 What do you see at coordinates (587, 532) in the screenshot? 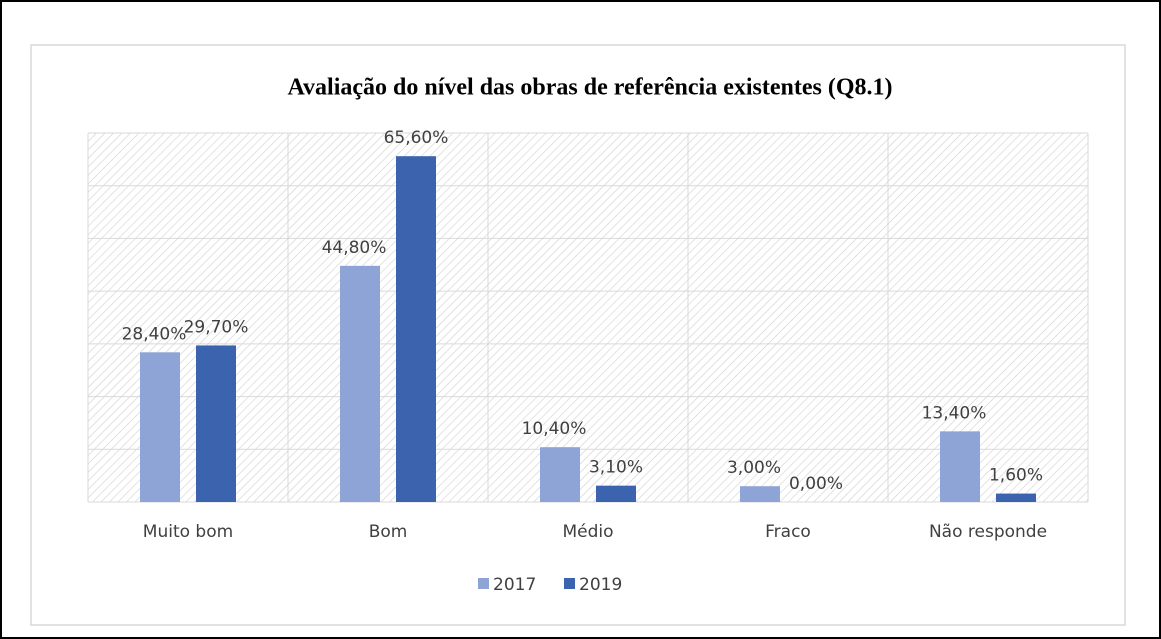
I see `x-tick-label: Médio` at bounding box center [587, 532].